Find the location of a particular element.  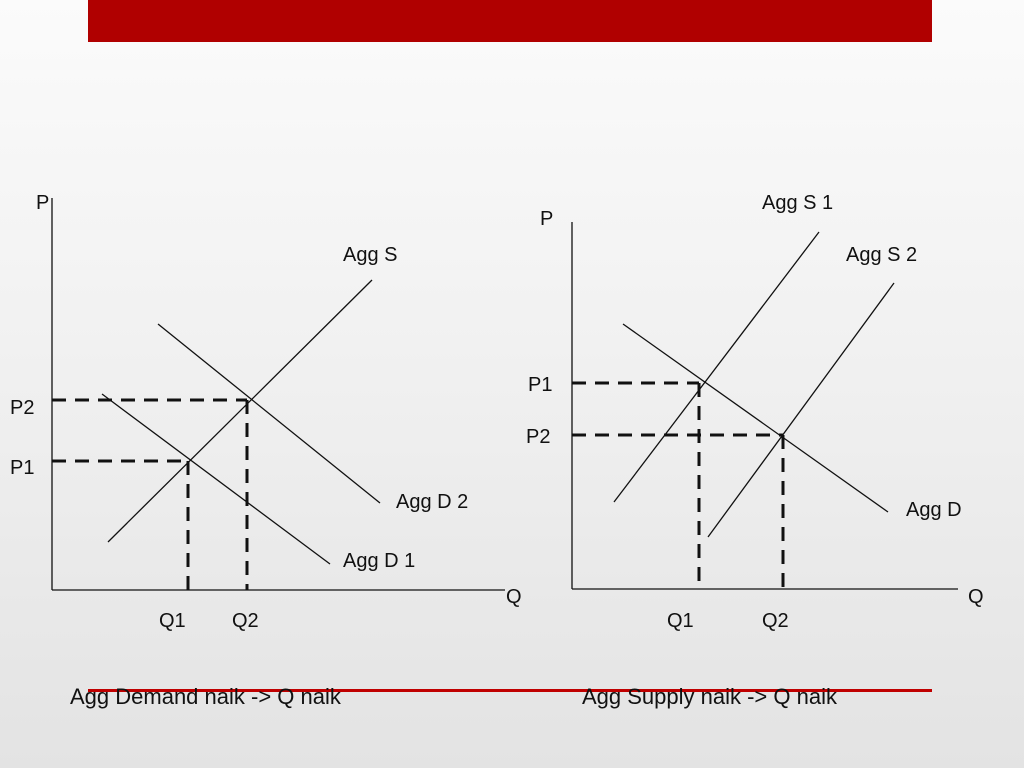

right-agg-demand-curve is located at coordinates (755, 418).